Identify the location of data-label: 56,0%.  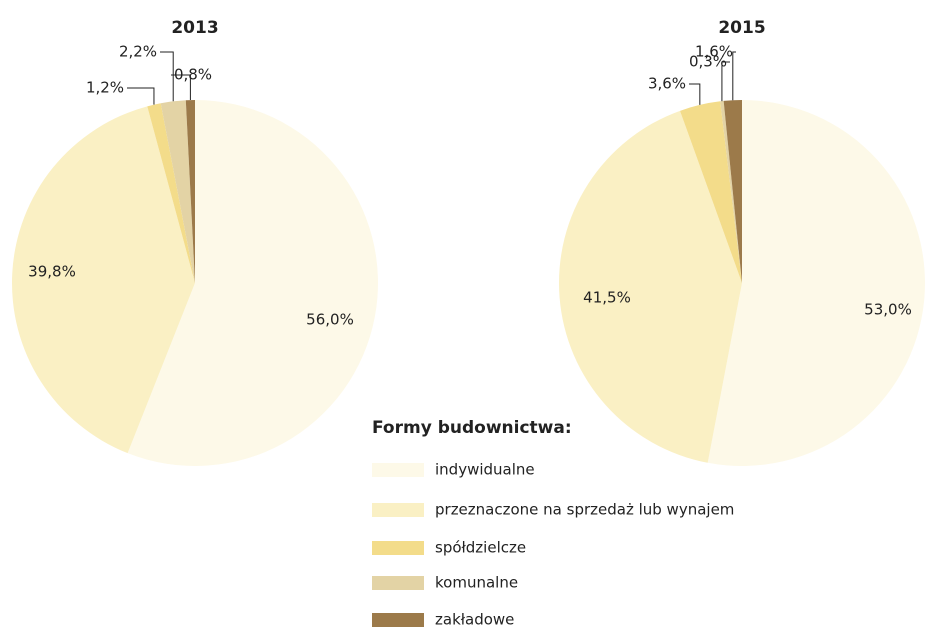
(330, 320).